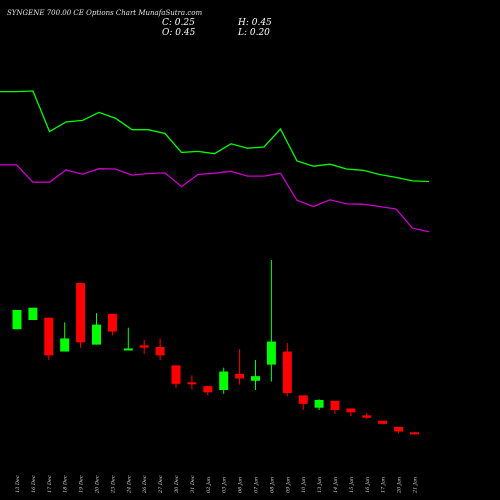  I want to click on x-axis-label: 21 Jan, so click(416, 485).